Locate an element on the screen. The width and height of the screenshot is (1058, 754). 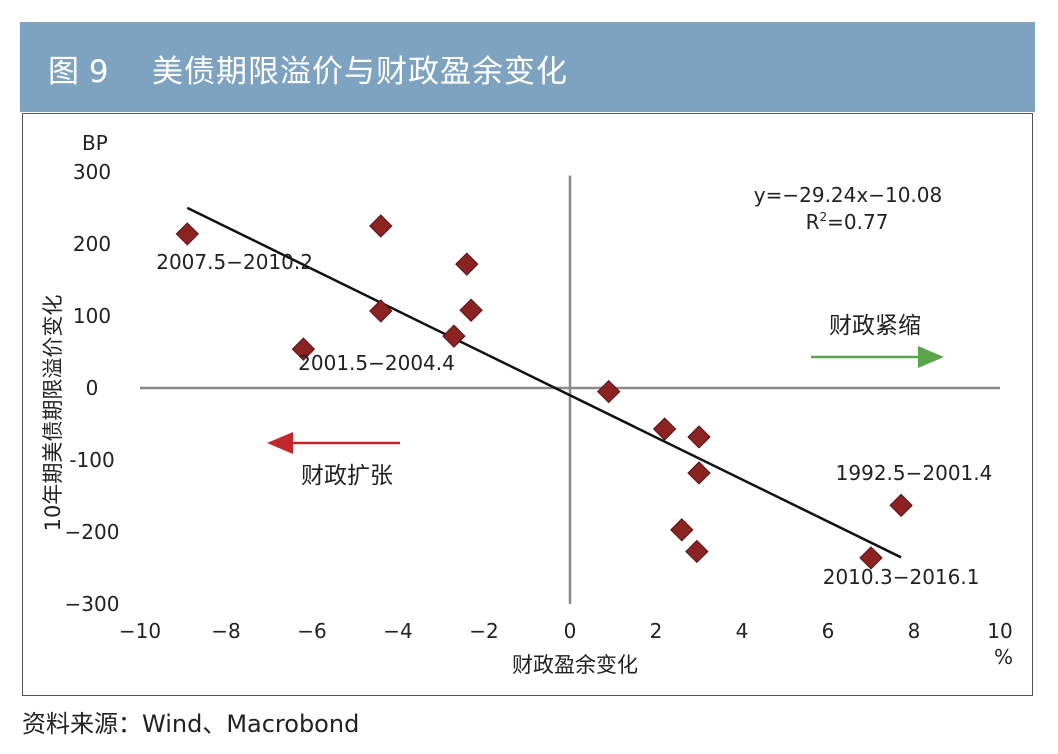
x-tick-label: 2 is located at coordinates (656, 631).